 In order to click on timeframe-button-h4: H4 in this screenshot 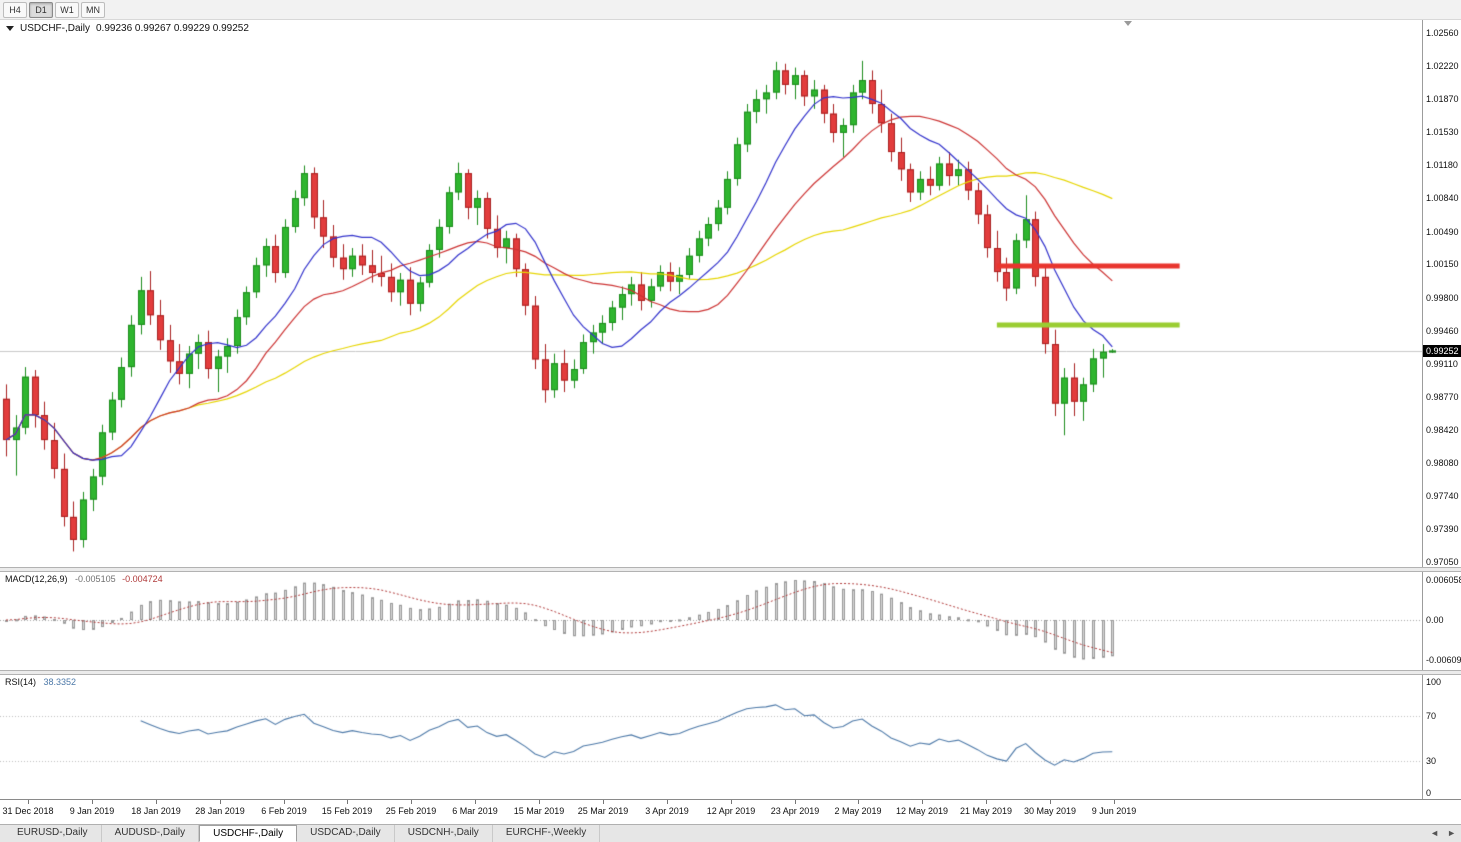, I will do `click(15, 9)`.